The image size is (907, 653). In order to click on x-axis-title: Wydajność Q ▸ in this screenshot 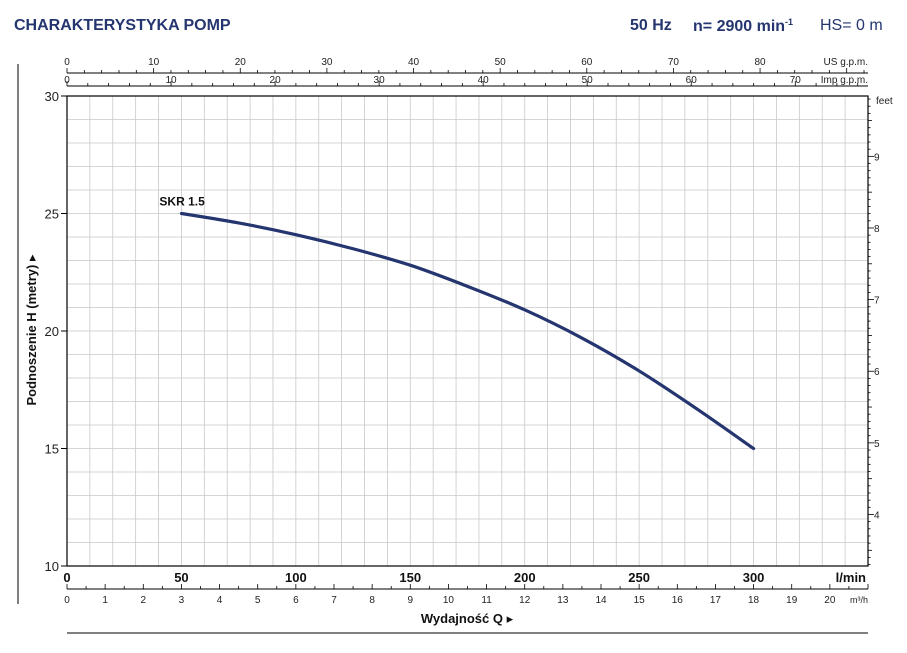, I will do `click(467, 618)`.